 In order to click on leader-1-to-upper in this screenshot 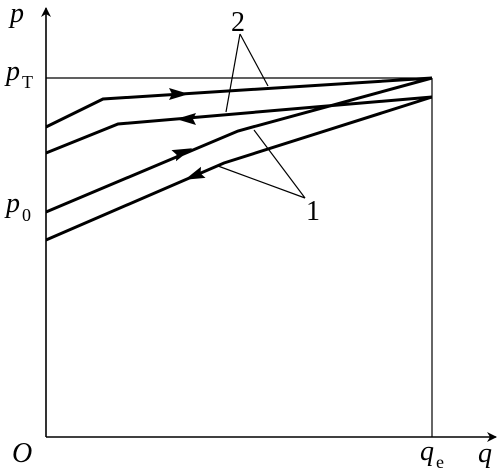, I will do `click(279, 164)`.